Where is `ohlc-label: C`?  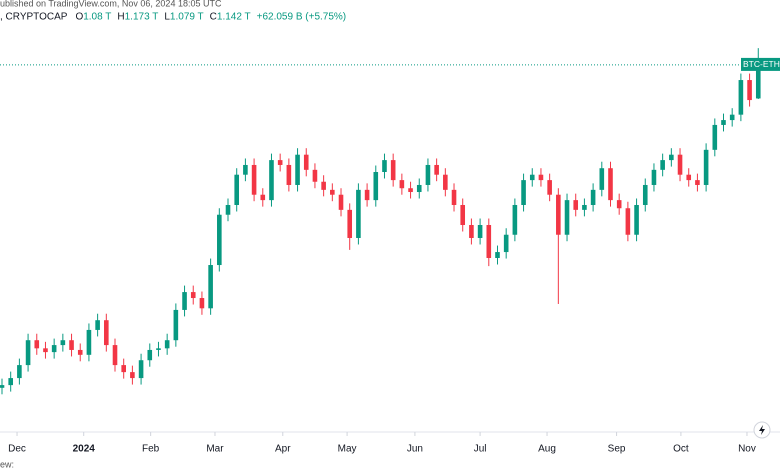
ohlc-label: C is located at coordinates (213, 17).